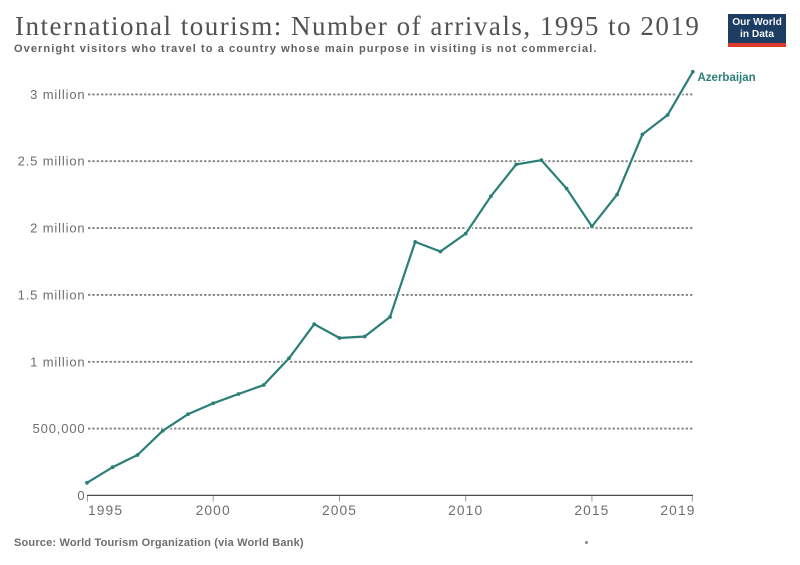 Image resolution: width=800 pixels, height=565 pixels. Describe the element at coordinates (213, 510) in the screenshot. I see `svg-text: 2000` at that location.